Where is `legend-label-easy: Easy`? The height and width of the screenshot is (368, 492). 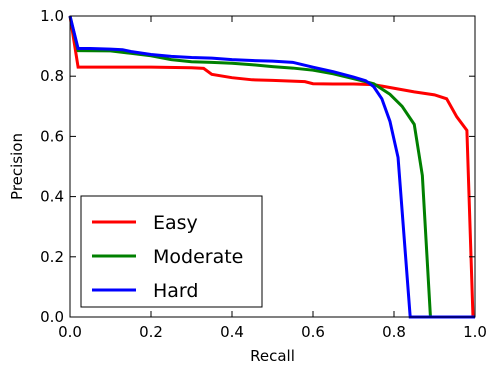
legend-label-easy: Easy is located at coordinates (175, 223).